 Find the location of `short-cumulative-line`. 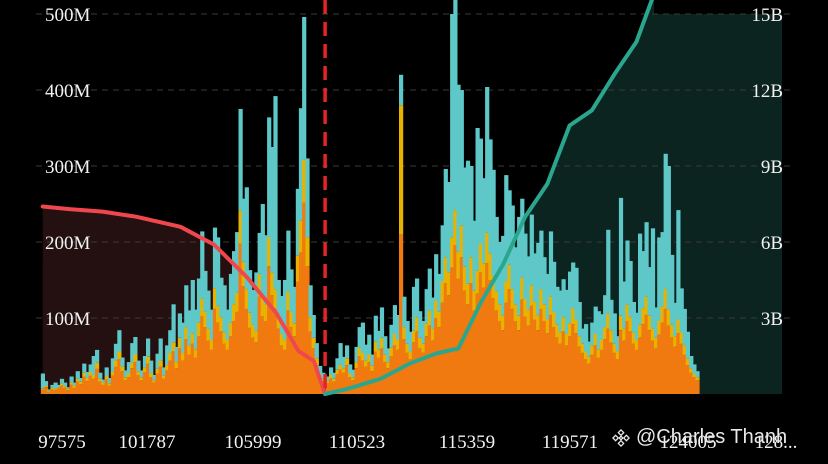

short-cumulative-line is located at coordinates (184, 300).